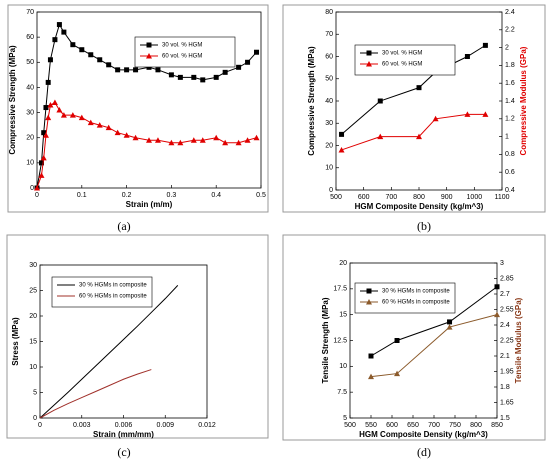 The width and height of the screenshot is (550, 463). I want to click on y-tick-label: 15, so click(33, 341).